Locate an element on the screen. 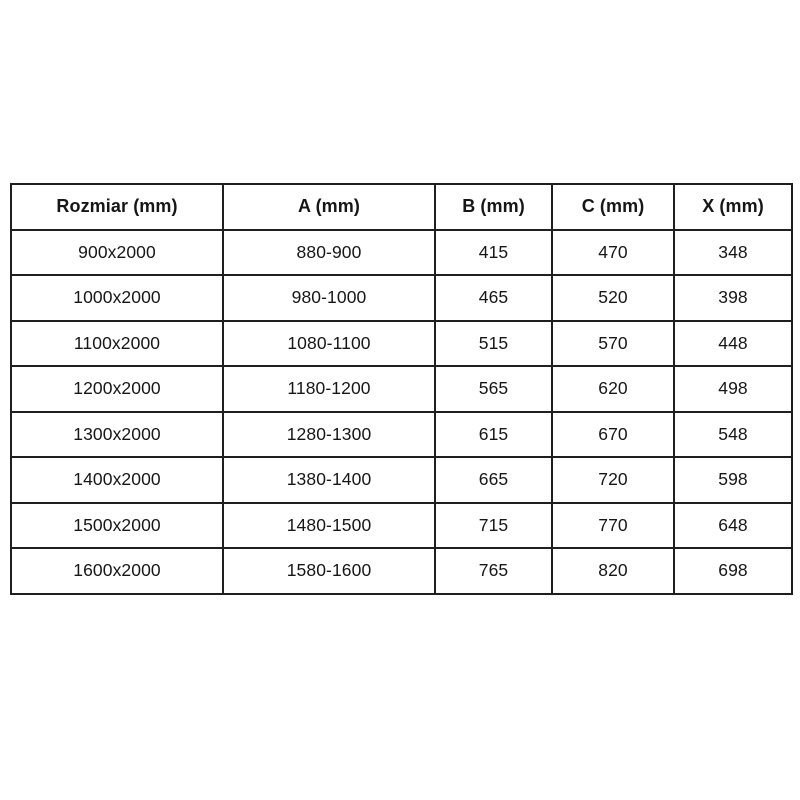  column-header-1: A (mm) is located at coordinates (329, 207).